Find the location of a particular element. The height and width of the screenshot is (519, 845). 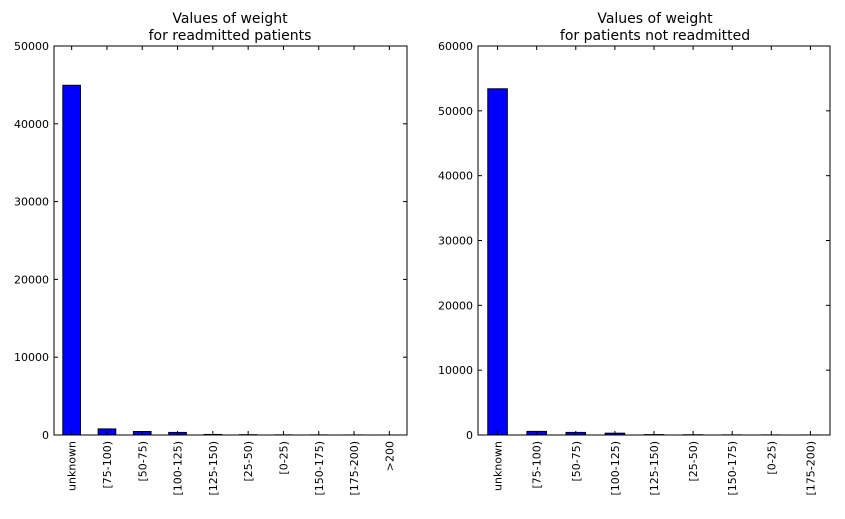

y-tick-label: 60000 is located at coordinates (455, 46).